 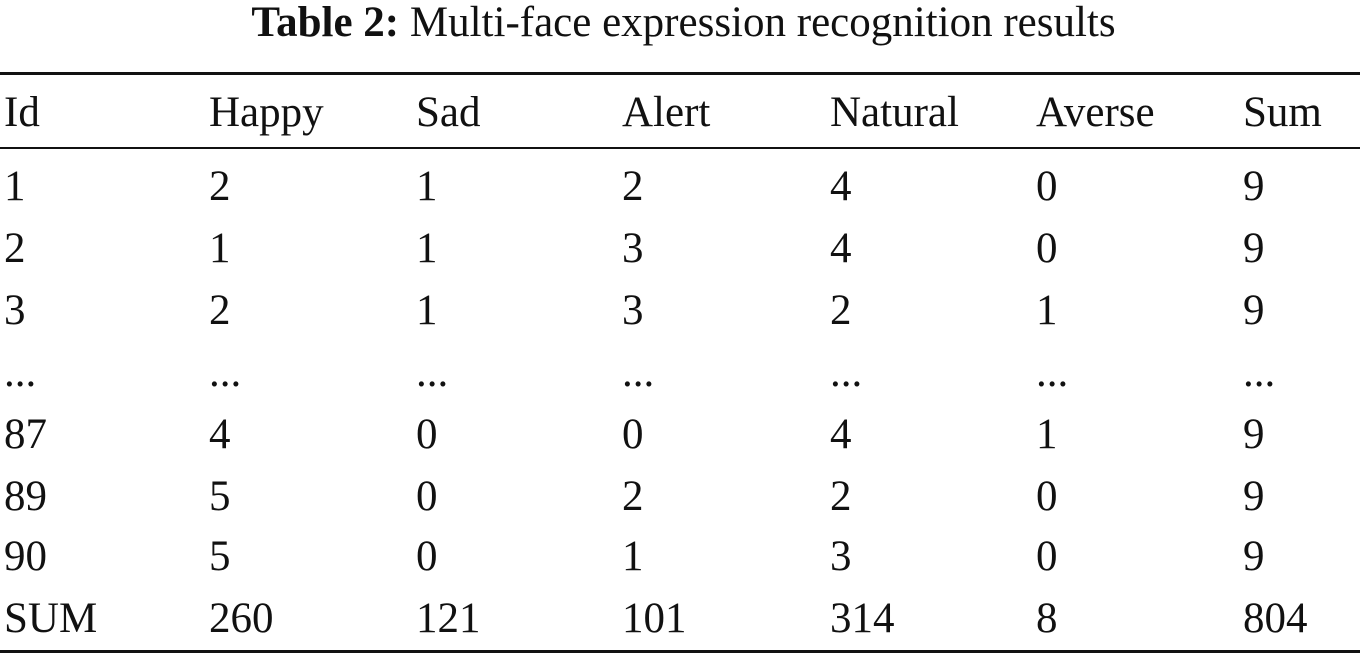 I want to click on caption-label: Table 2:, so click(x=325, y=23).